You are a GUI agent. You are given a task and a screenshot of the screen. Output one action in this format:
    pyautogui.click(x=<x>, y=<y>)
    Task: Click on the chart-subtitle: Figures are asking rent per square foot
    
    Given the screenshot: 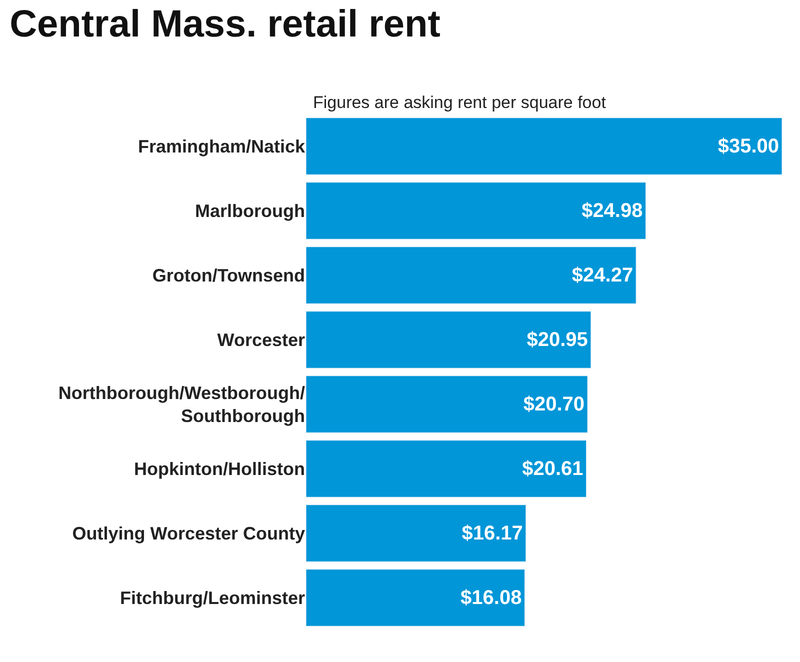 What is the action you would take?
    pyautogui.click(x=459, y=102)
    